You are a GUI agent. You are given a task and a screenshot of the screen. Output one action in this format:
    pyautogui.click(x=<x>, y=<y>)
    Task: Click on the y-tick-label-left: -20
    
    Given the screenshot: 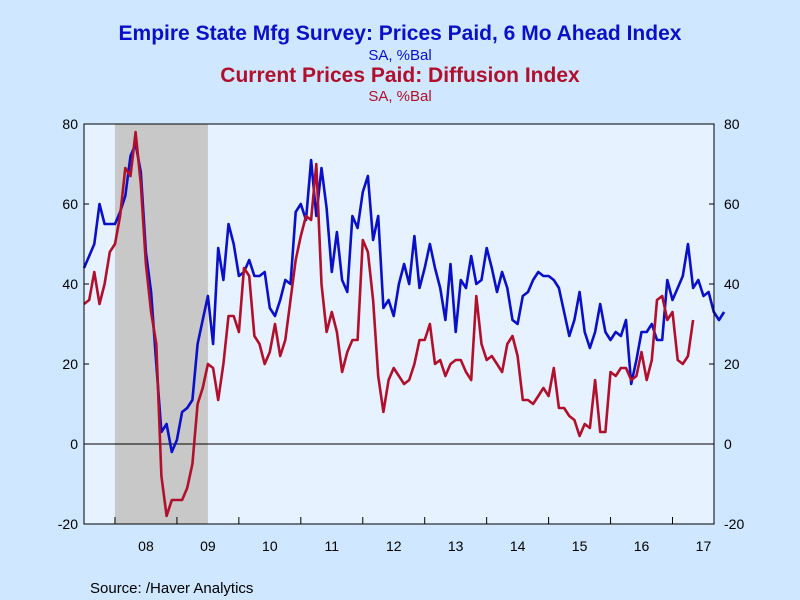 What is the action you would take?
    pyautogui.click(x=68, y=524)
    